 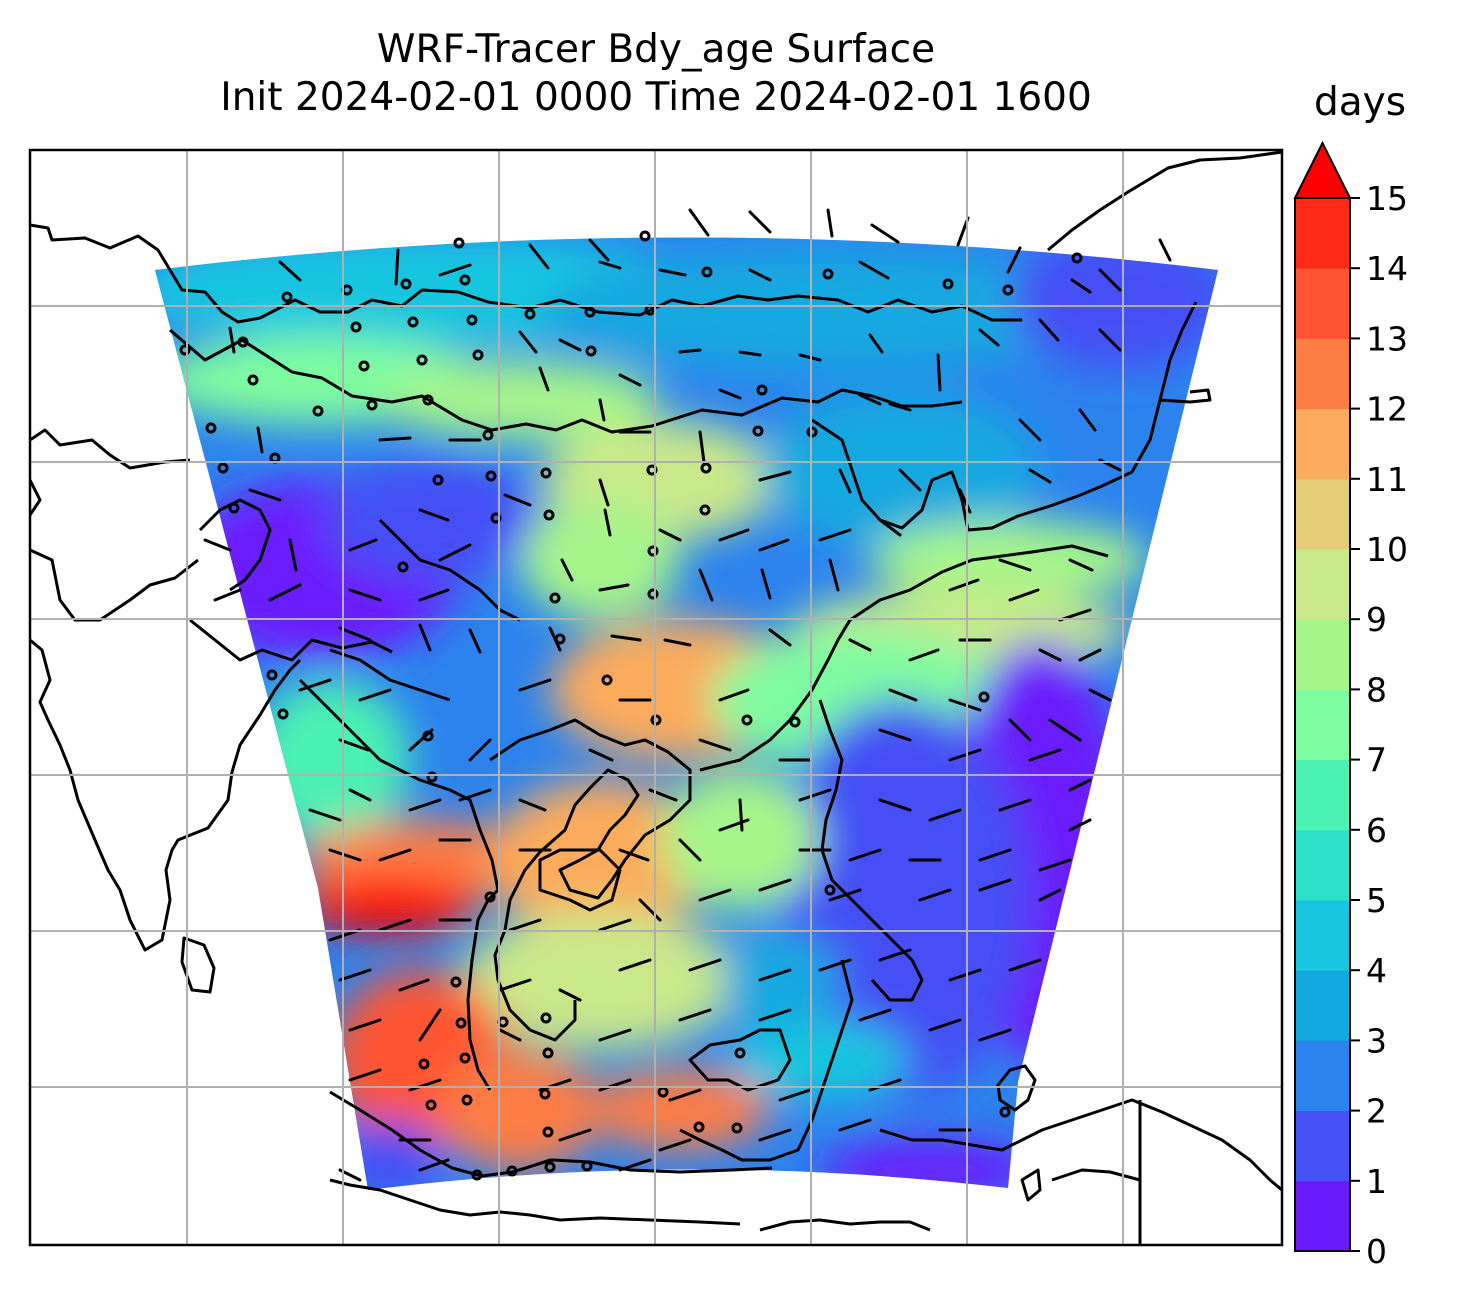 What do you see at coordinates (1387, 479) in the screenshot?
I see `colorbar-tick-label: 11` at bounding box center [1387, 479].